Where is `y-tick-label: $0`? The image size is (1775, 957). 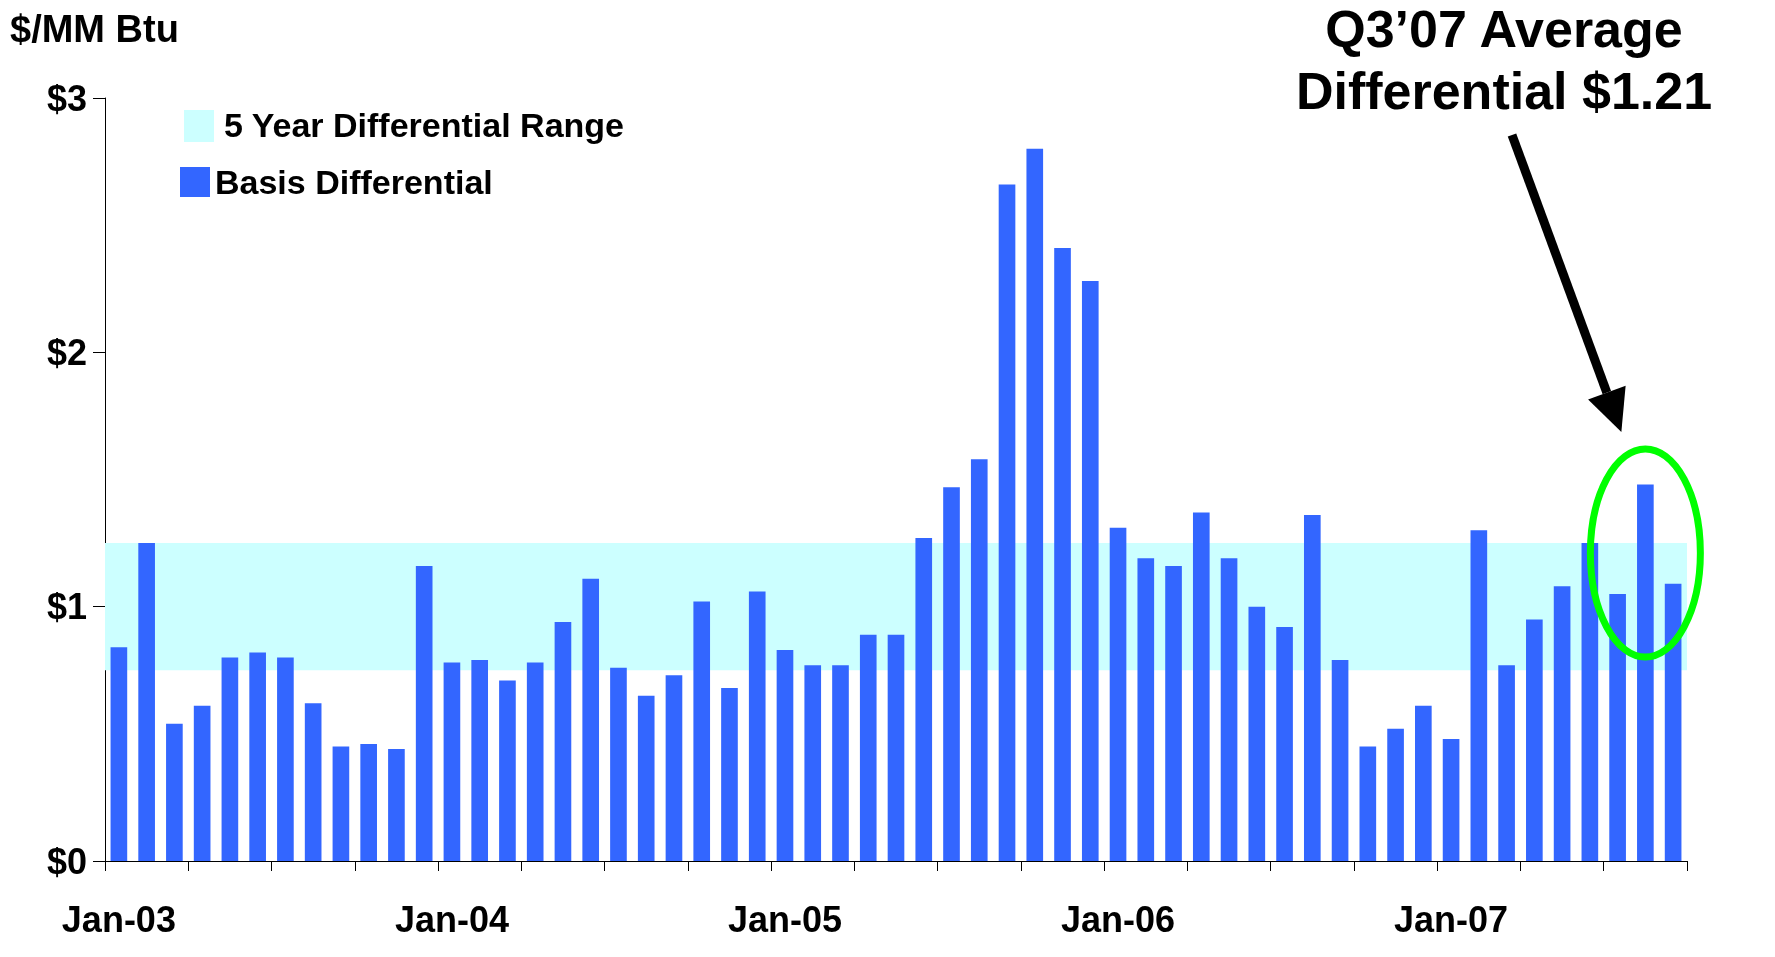 y-tick-label: $0 is located at coordinates (66, 861).